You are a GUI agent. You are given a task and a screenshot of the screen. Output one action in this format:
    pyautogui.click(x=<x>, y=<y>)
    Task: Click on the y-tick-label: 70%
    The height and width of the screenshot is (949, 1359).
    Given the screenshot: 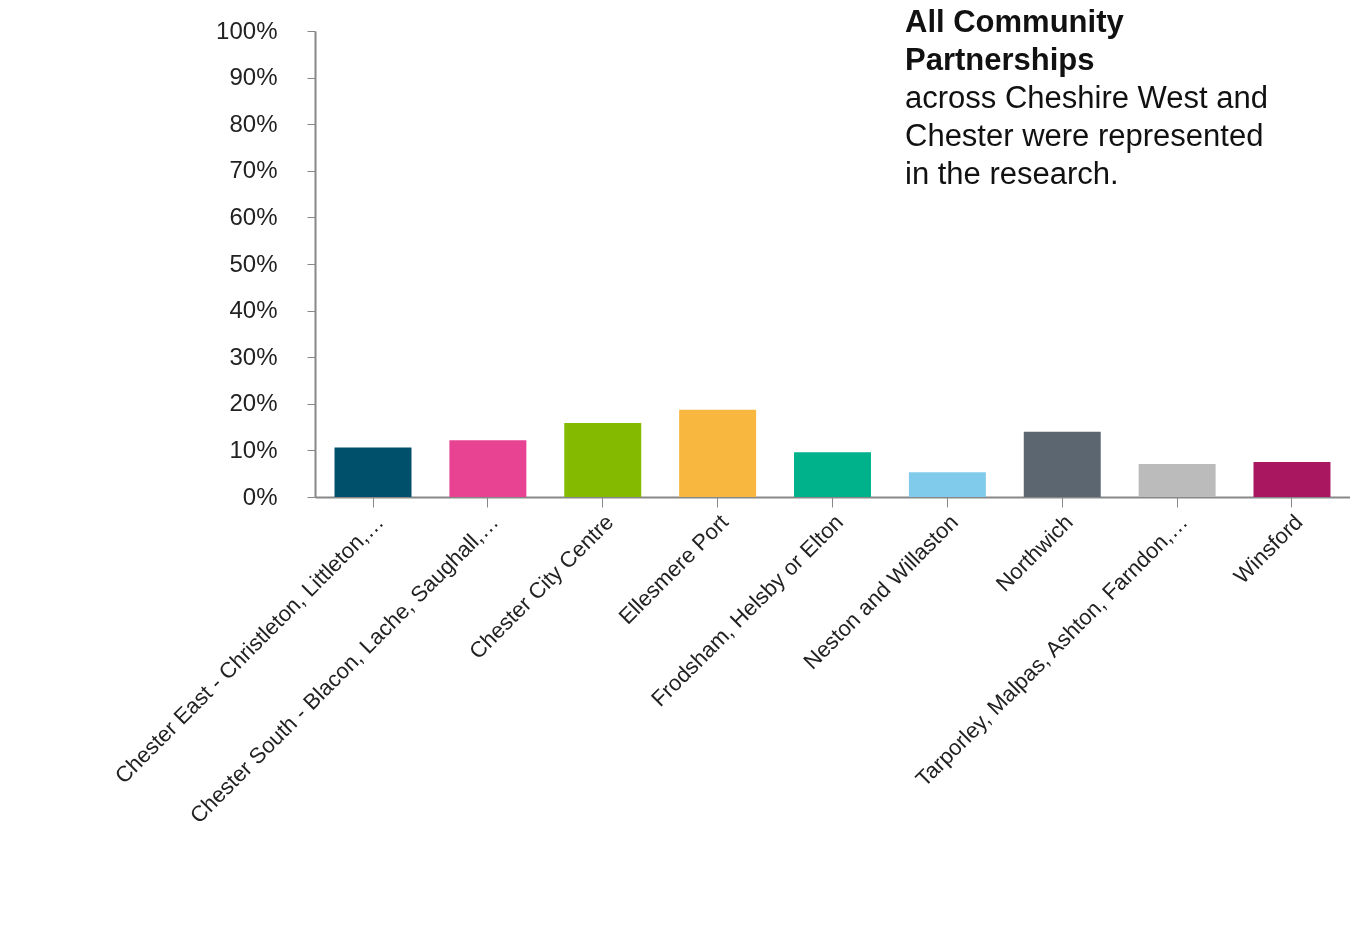 What is the action you would take?
    pyautogui.click(x=253, y=170)
    